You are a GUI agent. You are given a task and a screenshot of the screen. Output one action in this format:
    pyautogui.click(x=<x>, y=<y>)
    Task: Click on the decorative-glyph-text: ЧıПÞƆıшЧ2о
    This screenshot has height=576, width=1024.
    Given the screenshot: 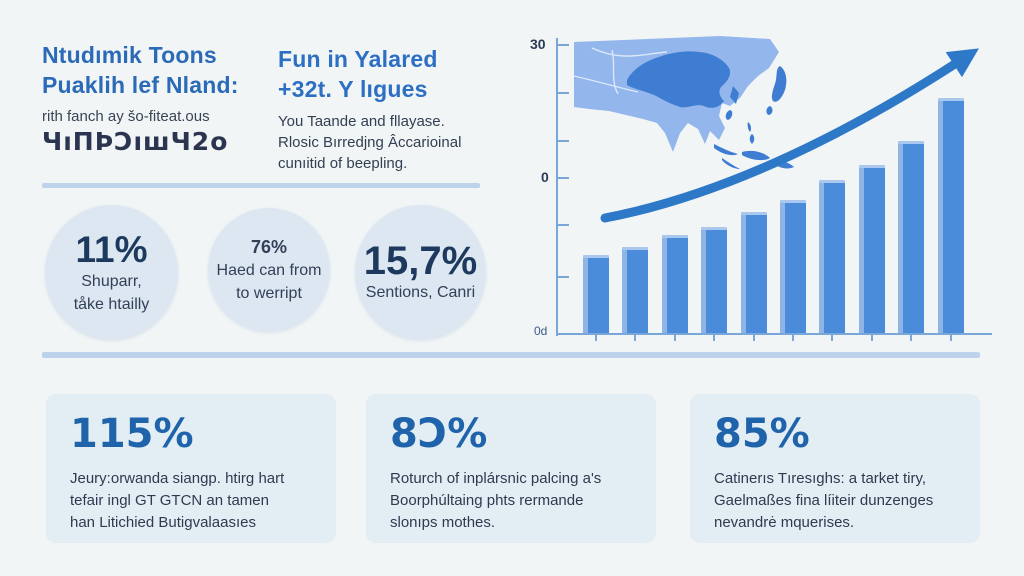 What is the action you would take?
    pyautogui.click(x=135, y=141)
    